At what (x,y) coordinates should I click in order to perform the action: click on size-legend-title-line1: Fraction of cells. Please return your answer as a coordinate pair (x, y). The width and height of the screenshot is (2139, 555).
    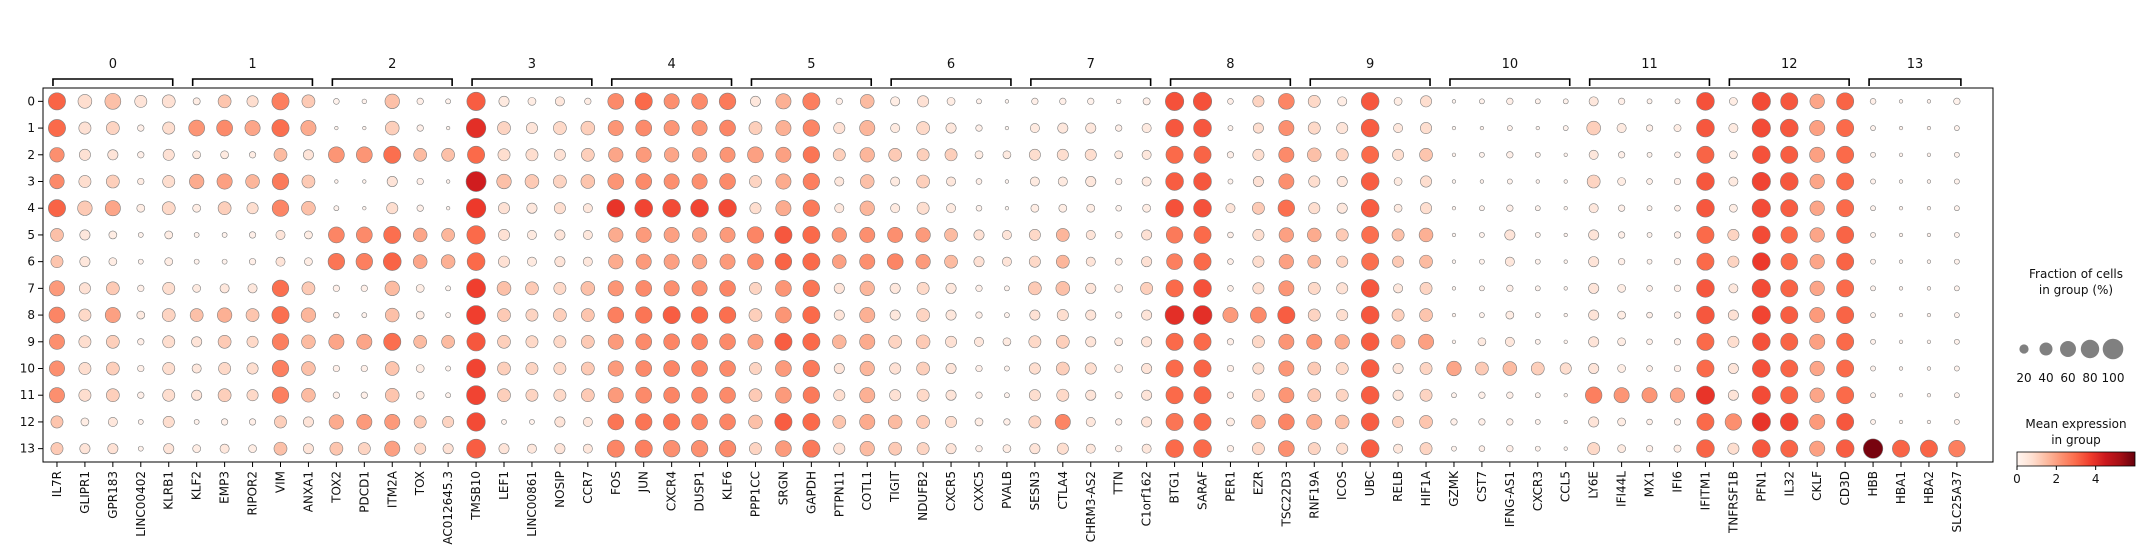
    Looking at the image, I should click on (2076, 274).